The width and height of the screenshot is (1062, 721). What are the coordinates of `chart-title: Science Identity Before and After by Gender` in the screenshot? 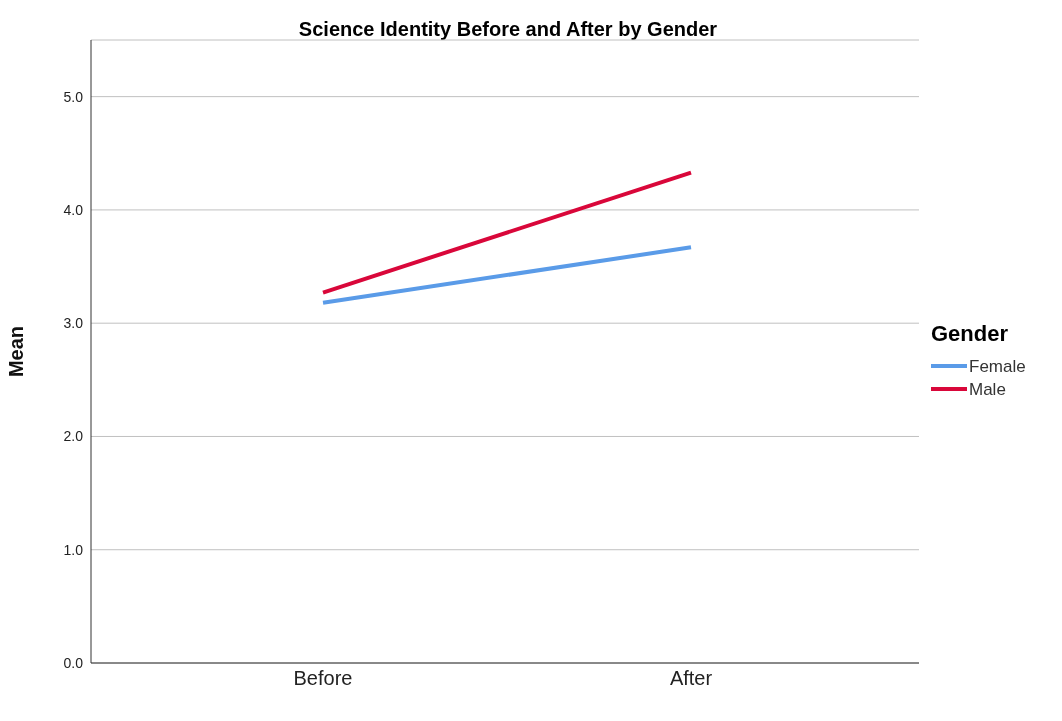 It's located at (508, 29).